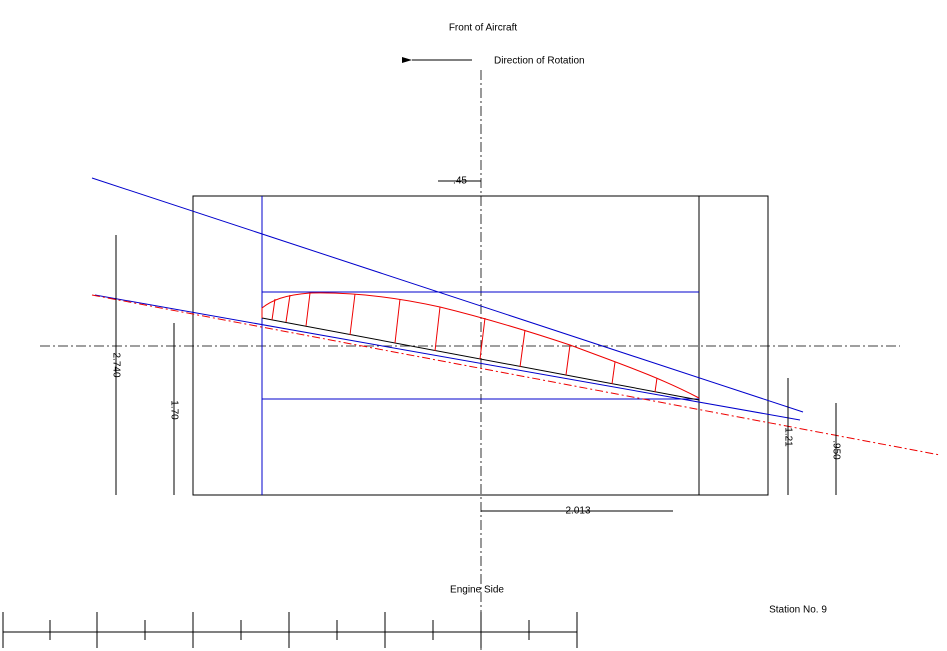 The image size is (947, 651). Describe the element at coordinates (577, 511) in the screenshot. I see `dimension-label: 2.013` at that location.